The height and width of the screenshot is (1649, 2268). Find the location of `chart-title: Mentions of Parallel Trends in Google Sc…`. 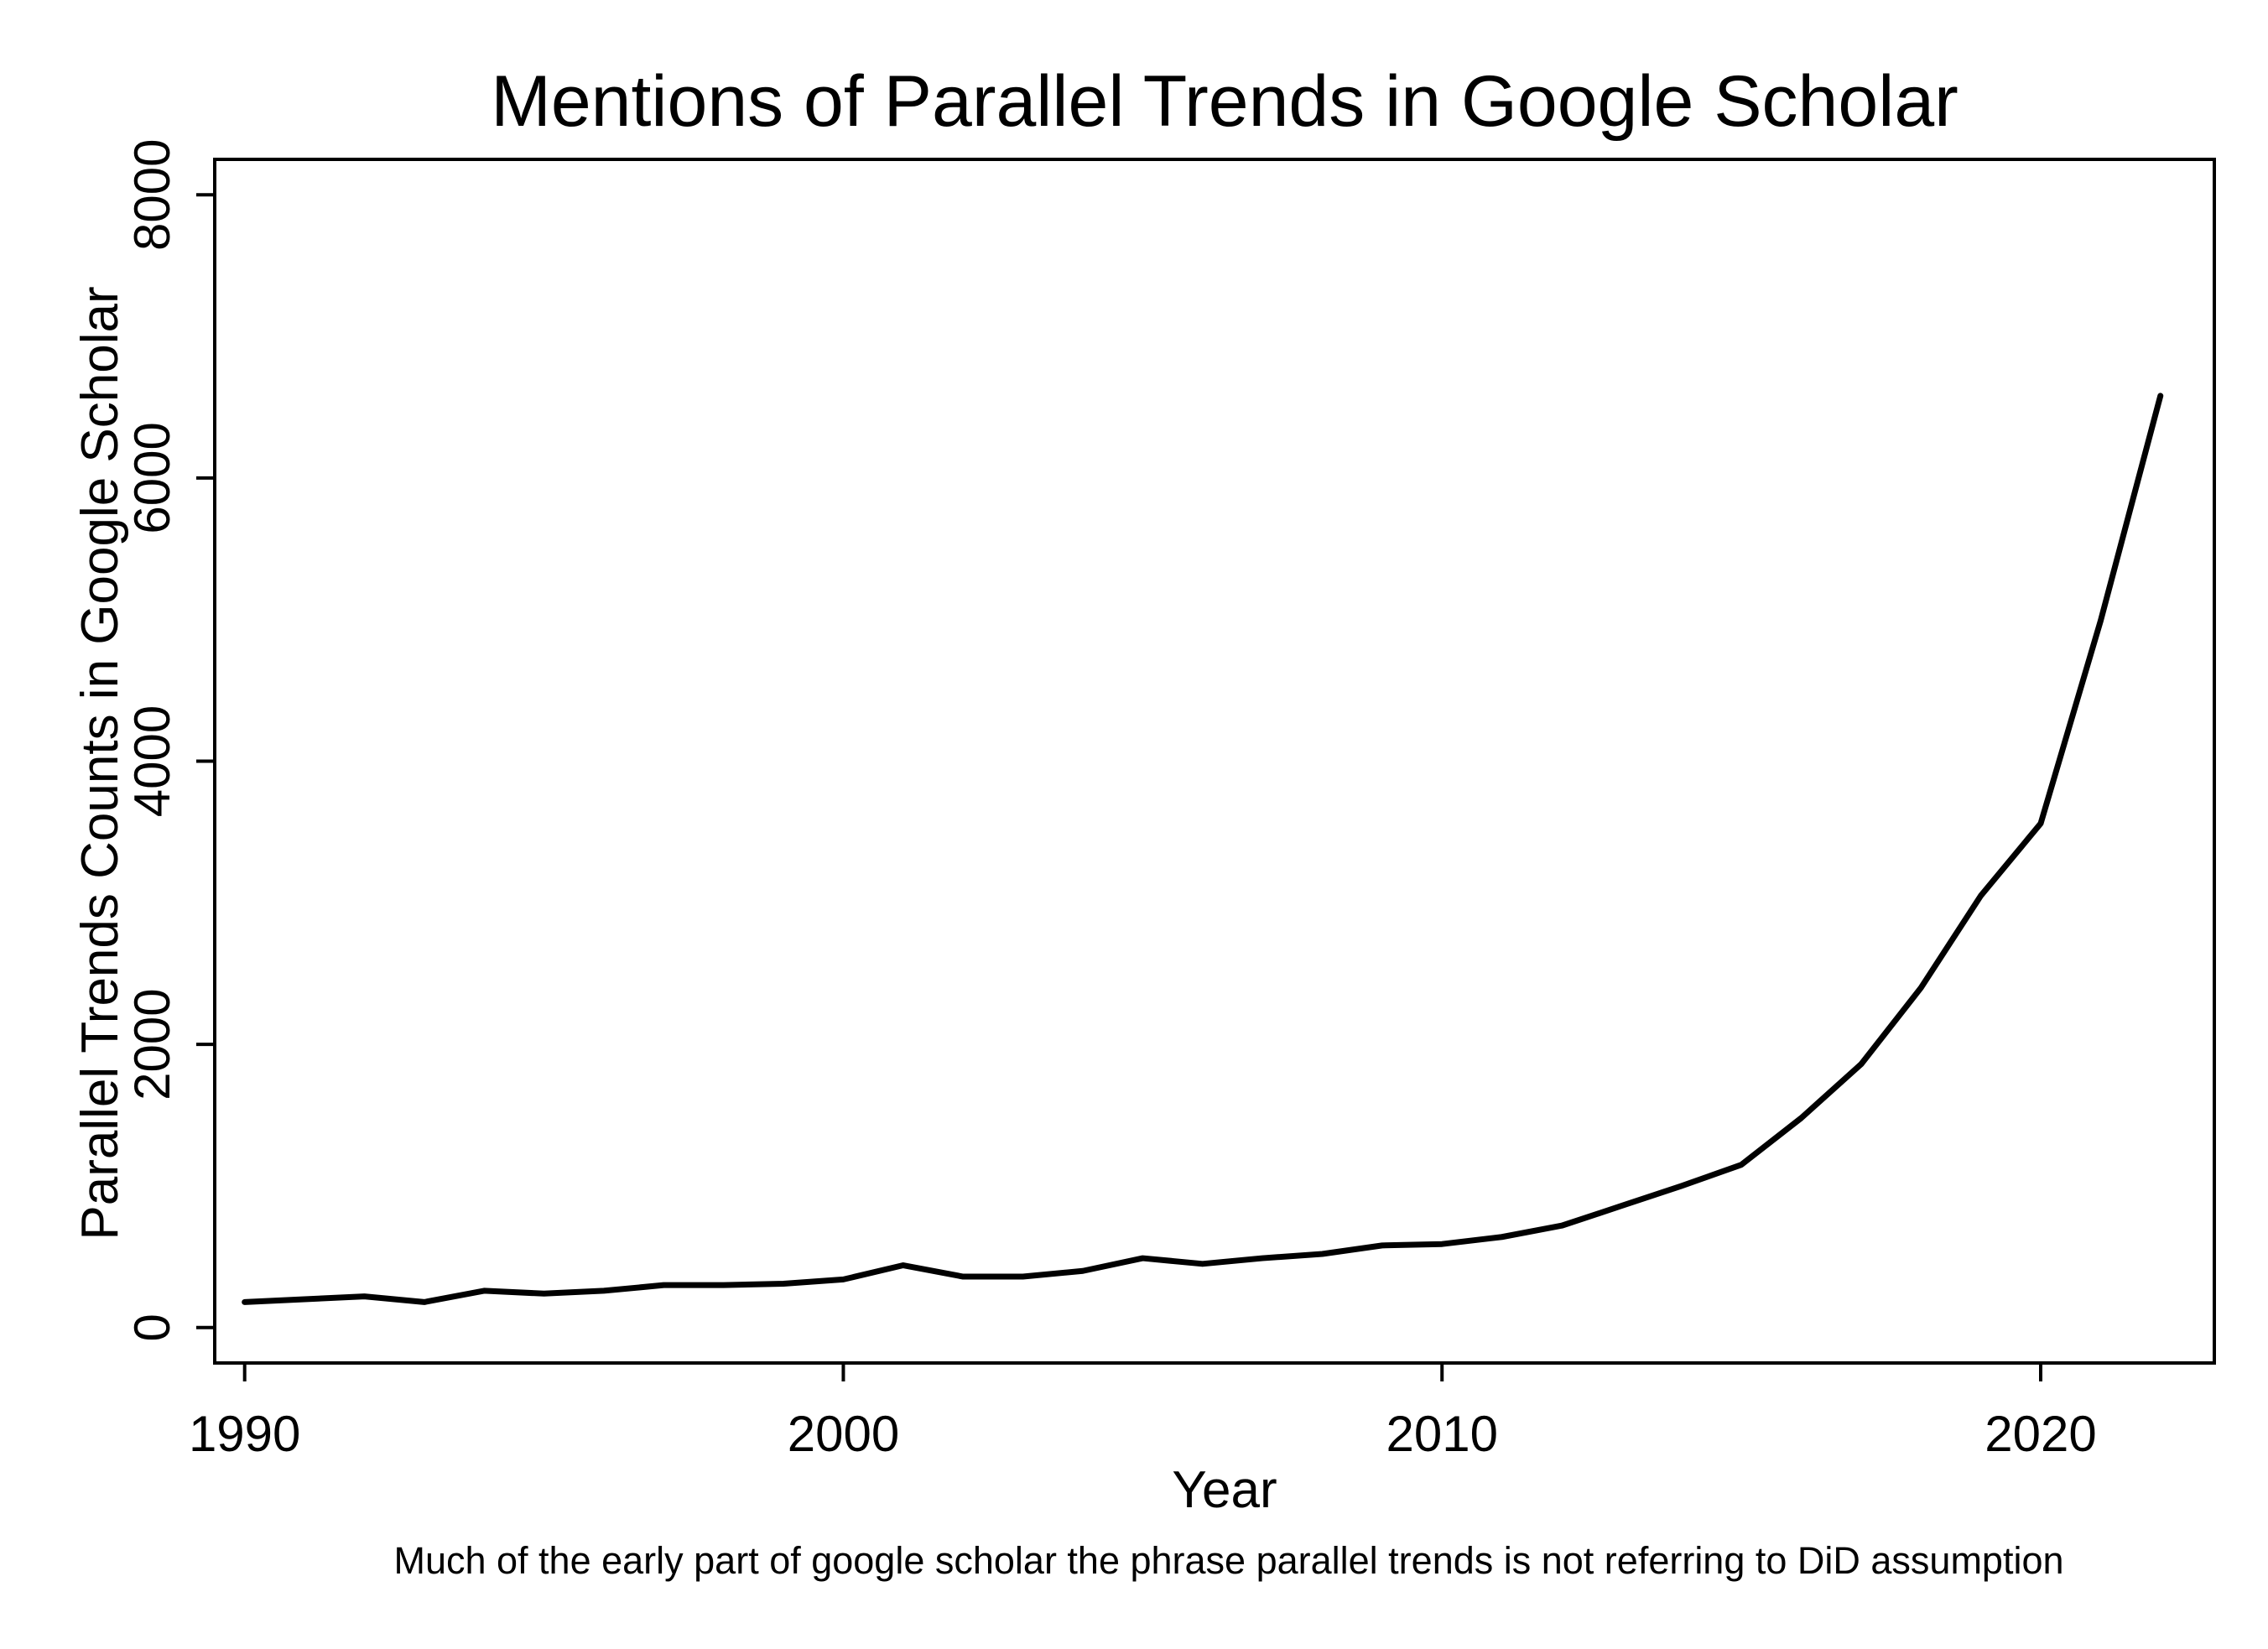

chart-title: Mentions of Parallel Trends in Google Sc… is located at coordinates (1224, 101).